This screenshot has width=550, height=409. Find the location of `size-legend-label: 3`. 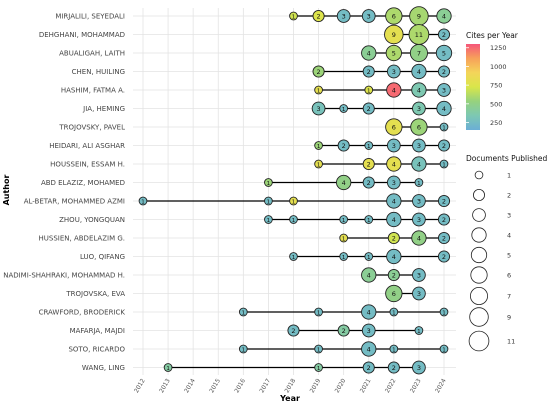

size-legend-label: 3 is located at coordinates (509, 216).